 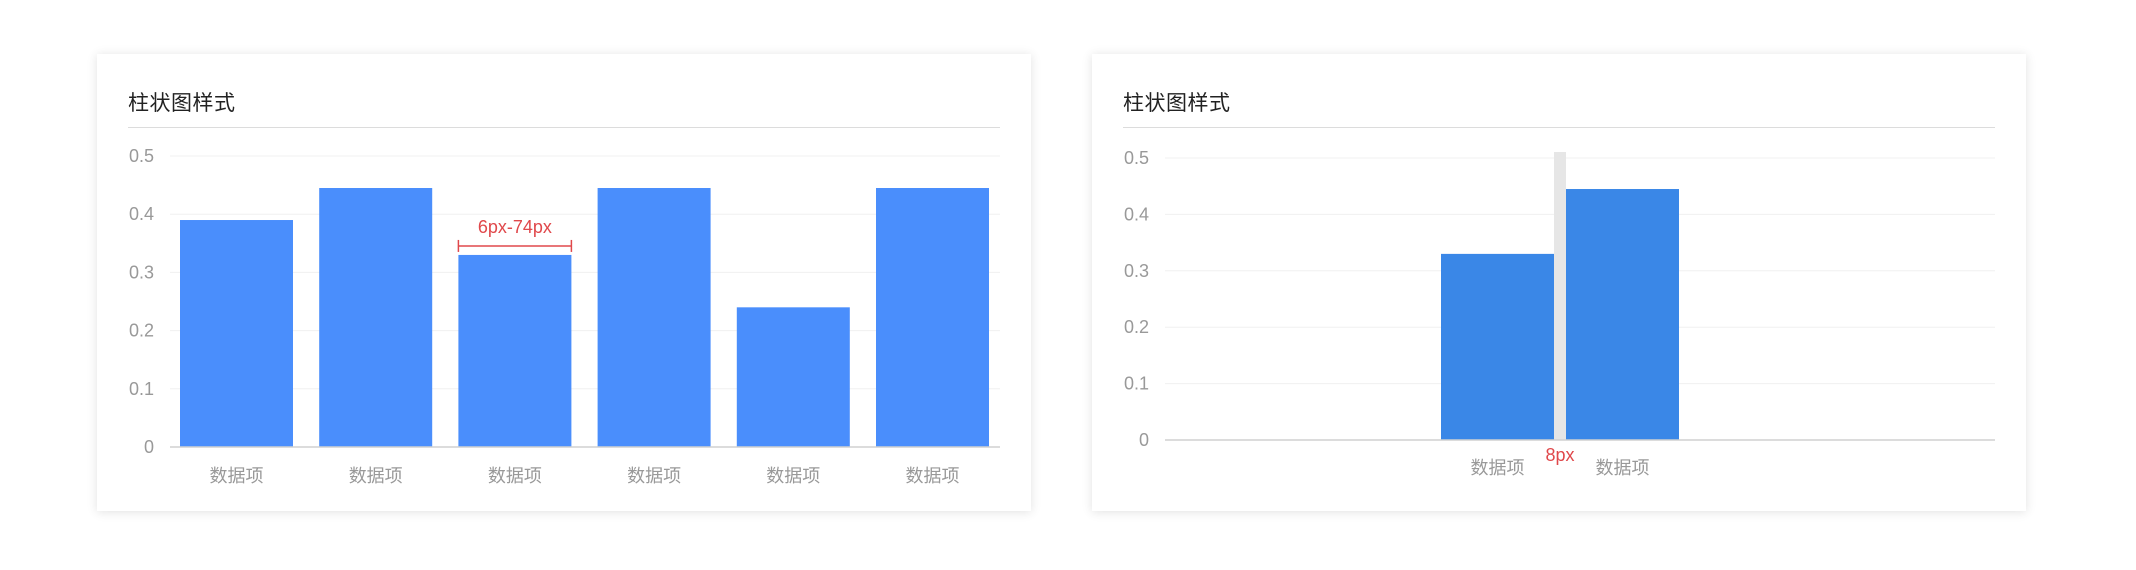 I want to click on bar-gap-annotation: 8px, so click(x=1559, y=455).